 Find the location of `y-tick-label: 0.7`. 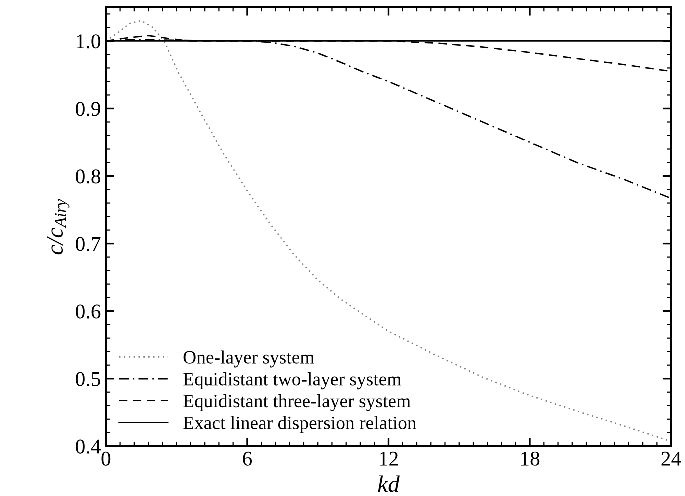

y-tick-label: 0.7 is located at coordinates (88, 244).